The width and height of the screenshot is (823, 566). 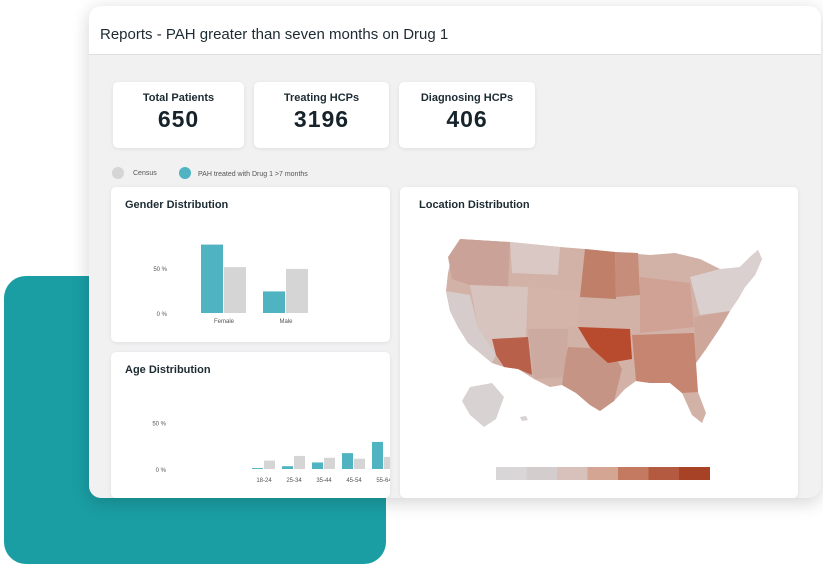 What do you see at coordinates (665, 363) in the screenshot?
I see `region-south` at bounding box center [665, 363].